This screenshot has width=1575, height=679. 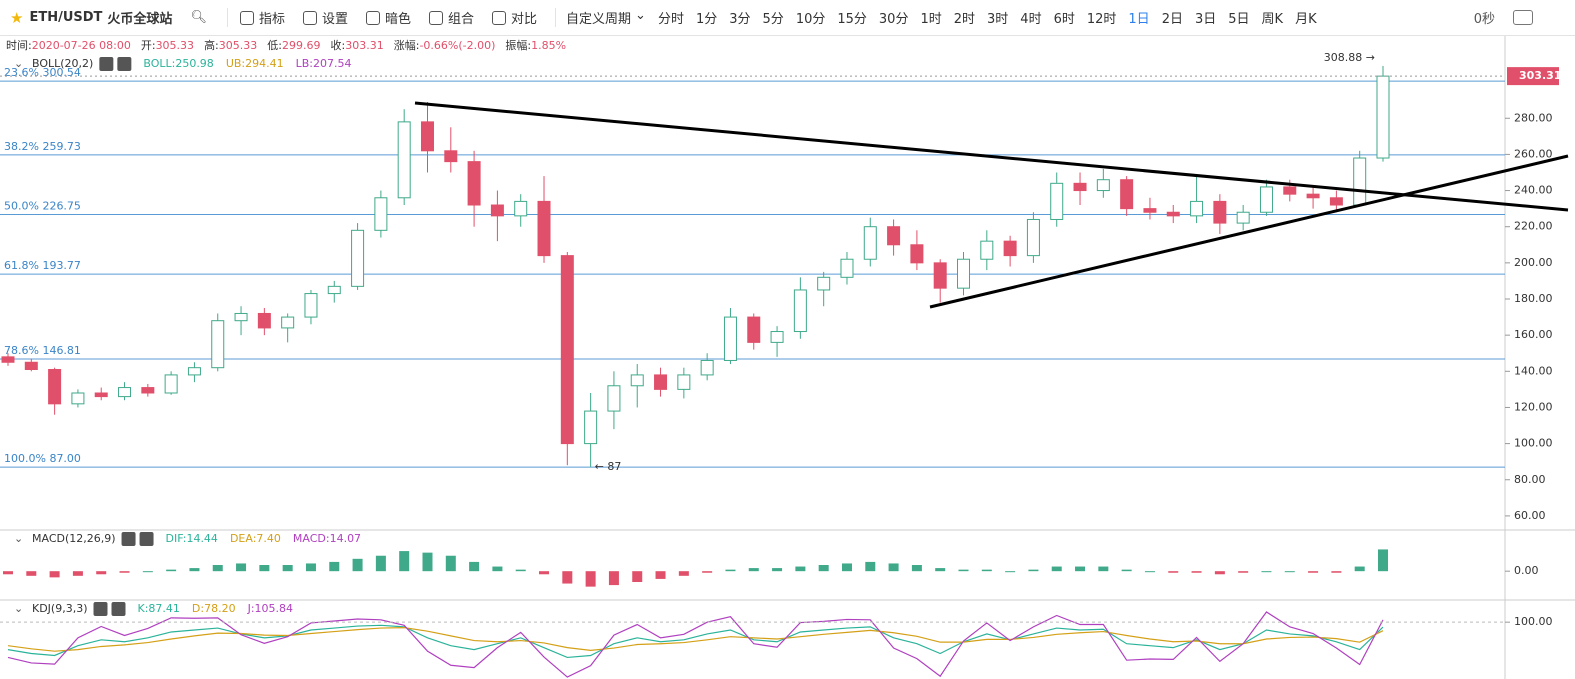 What do you see at coordinates (1530, 515) in the screenshot?
I see `y-tick-label: 60.00` at bounding box center [1530, 515].